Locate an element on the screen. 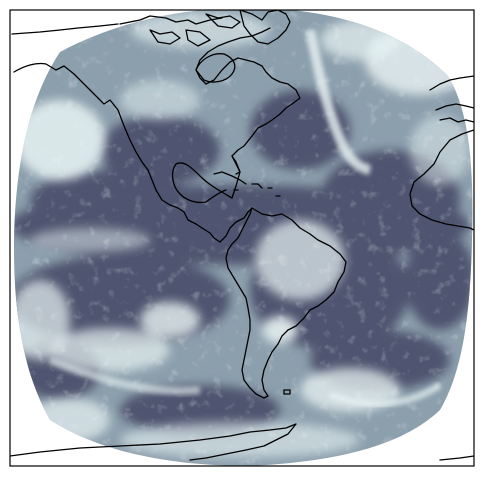 This screenshot has height=477, width=484. caribbean-islands-coastline is located at coordinates (247, 184).